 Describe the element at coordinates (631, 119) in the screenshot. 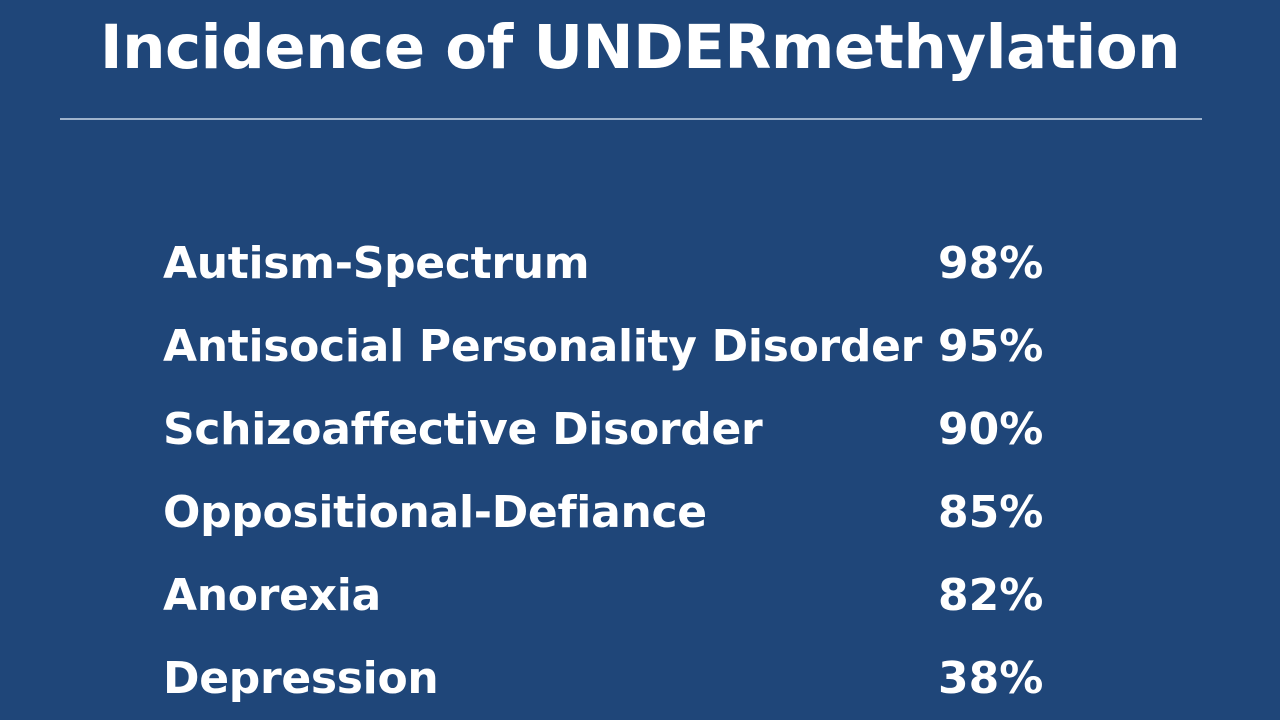

I see `title-divider` at that location.